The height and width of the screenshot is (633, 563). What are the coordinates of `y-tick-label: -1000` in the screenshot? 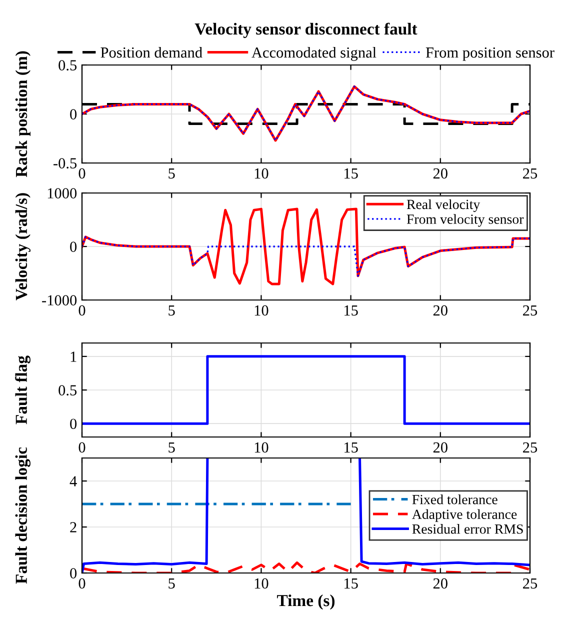 It's located at (59, 300).